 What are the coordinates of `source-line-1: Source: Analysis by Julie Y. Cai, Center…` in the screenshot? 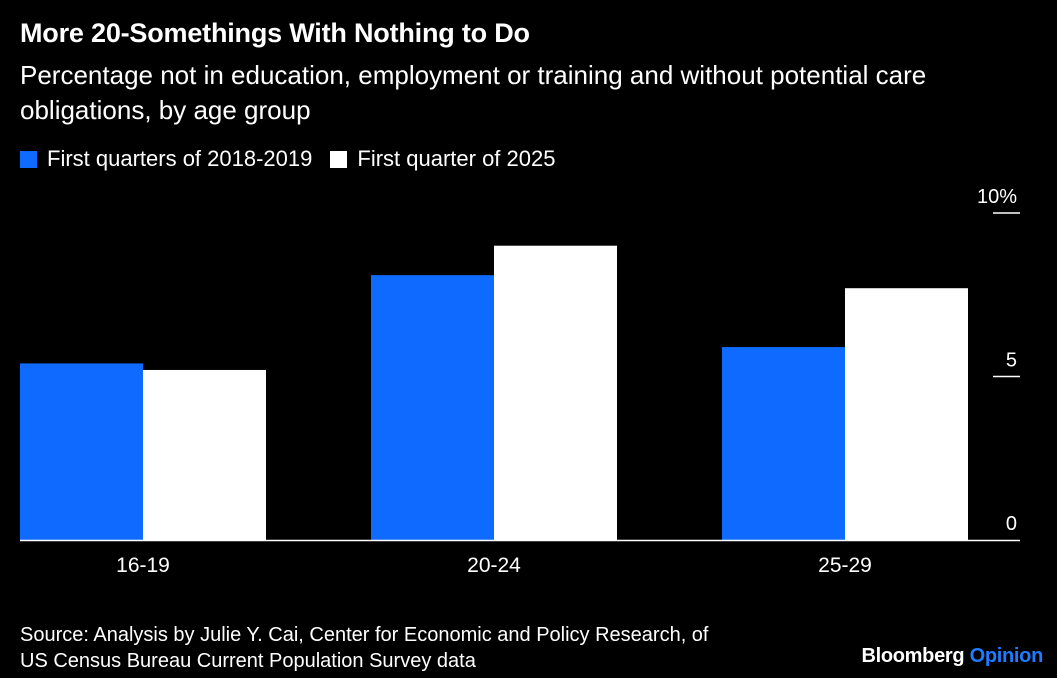 It's located at (364, 635).